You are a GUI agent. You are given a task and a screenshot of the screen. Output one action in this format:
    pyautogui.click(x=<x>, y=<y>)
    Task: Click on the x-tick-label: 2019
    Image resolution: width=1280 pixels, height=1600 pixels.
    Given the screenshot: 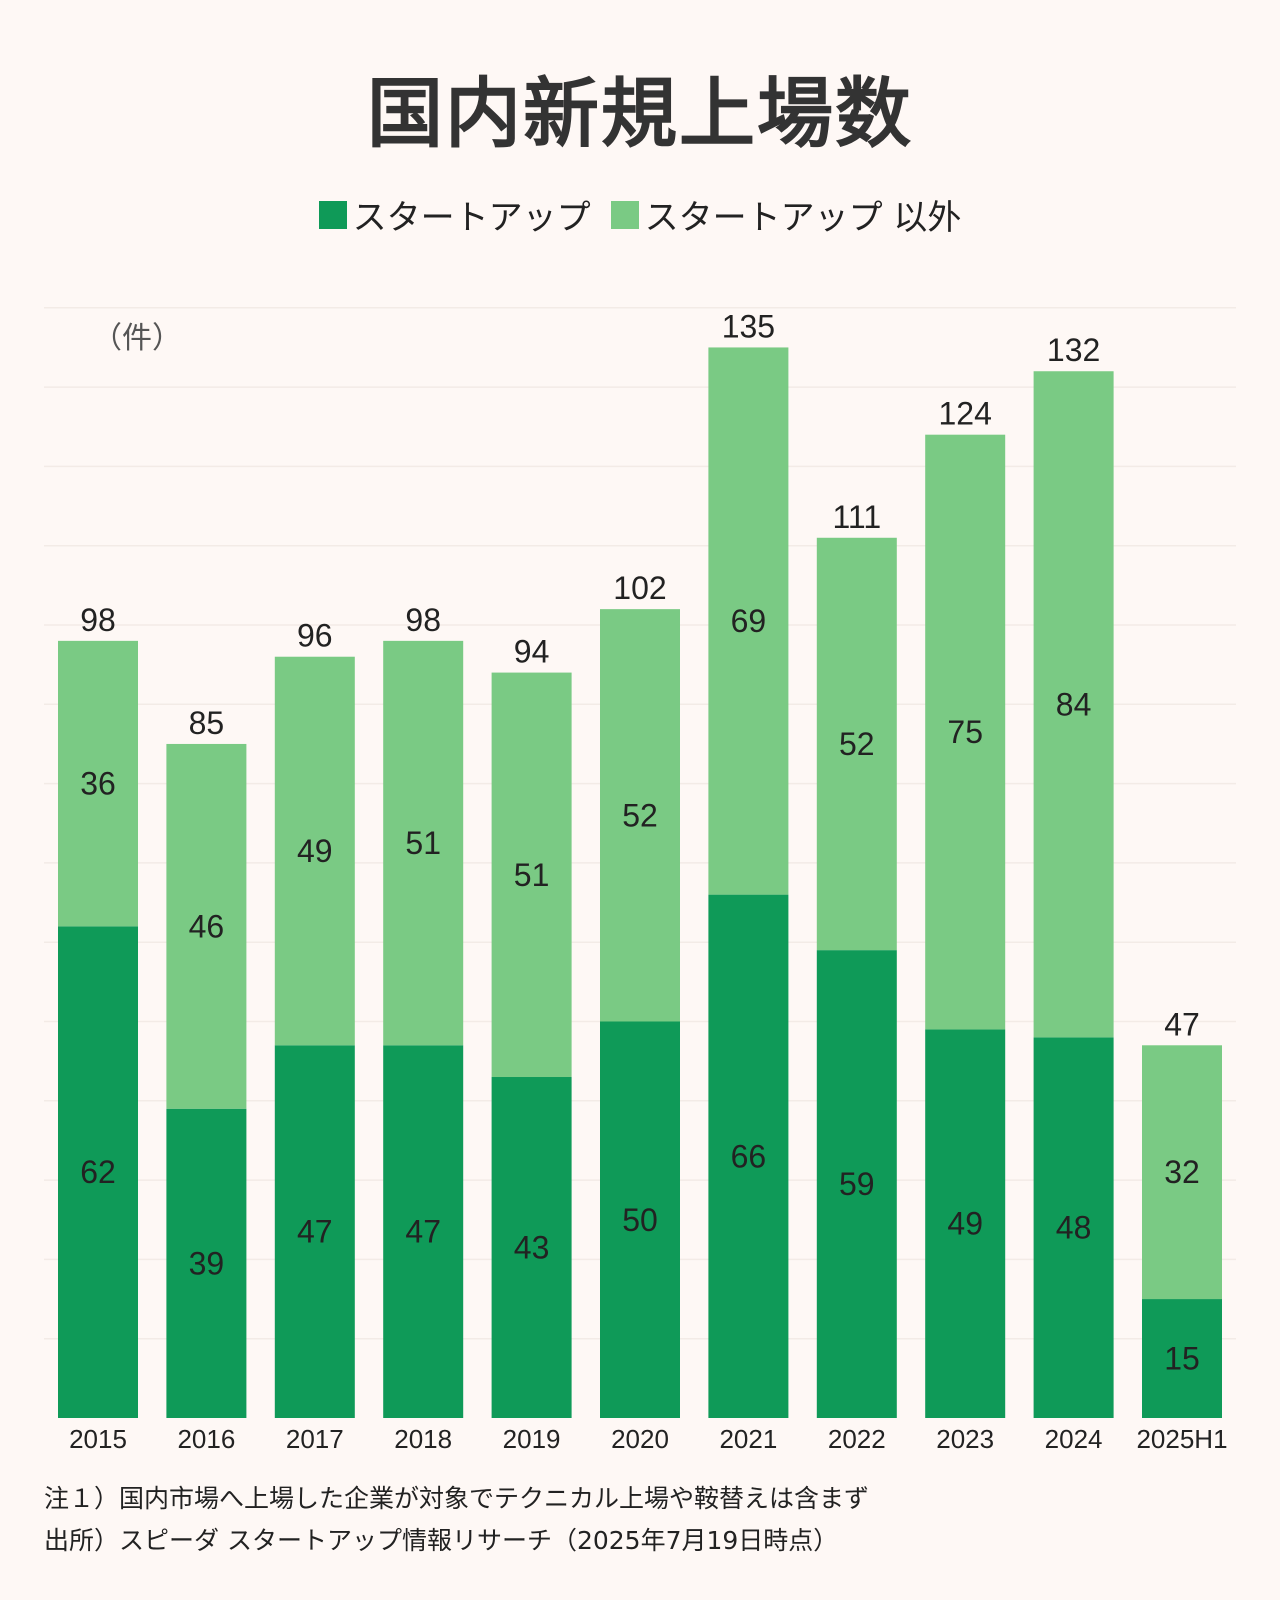 What is the action you would take?
    pyautogui.click(x=532, y=1439)
    